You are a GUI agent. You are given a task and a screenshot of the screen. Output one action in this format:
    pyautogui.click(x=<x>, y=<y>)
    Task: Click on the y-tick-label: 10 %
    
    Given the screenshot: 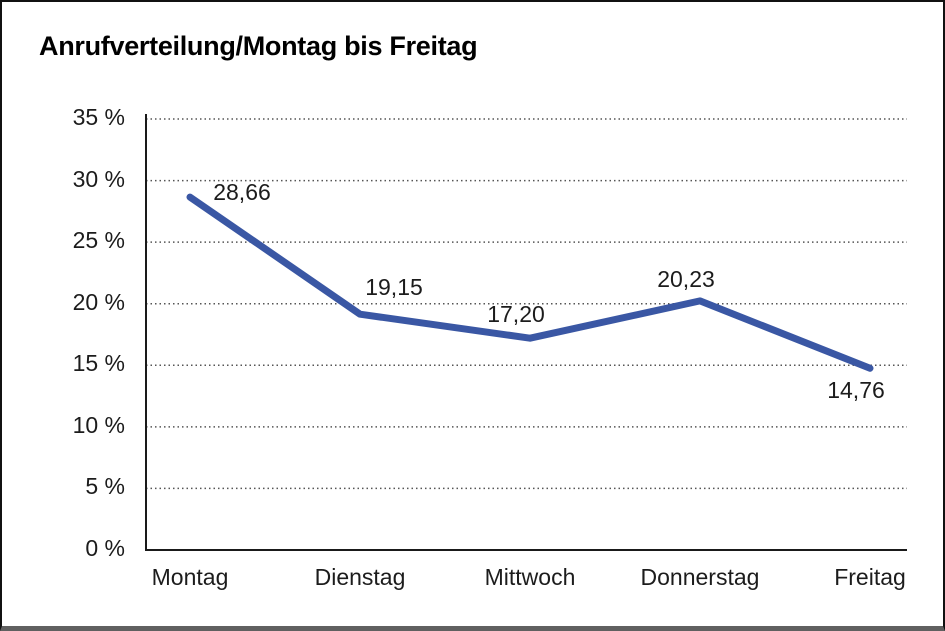 What is the action you would take?
    pyautogui.click(x=98, y=424)
    